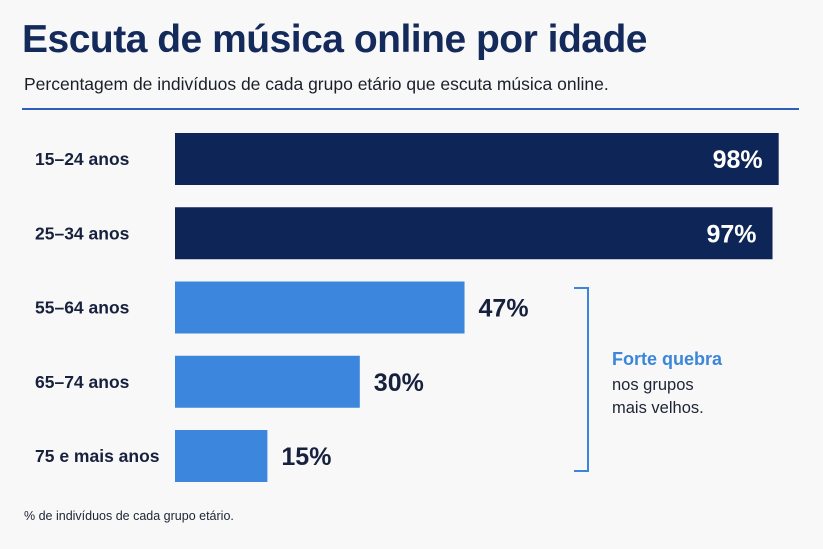 The image size is (823, 549). What do you see at coordinates (399, 383) in the screenshot?
I see `value-label: 30%` at bounding box center [399, 383].